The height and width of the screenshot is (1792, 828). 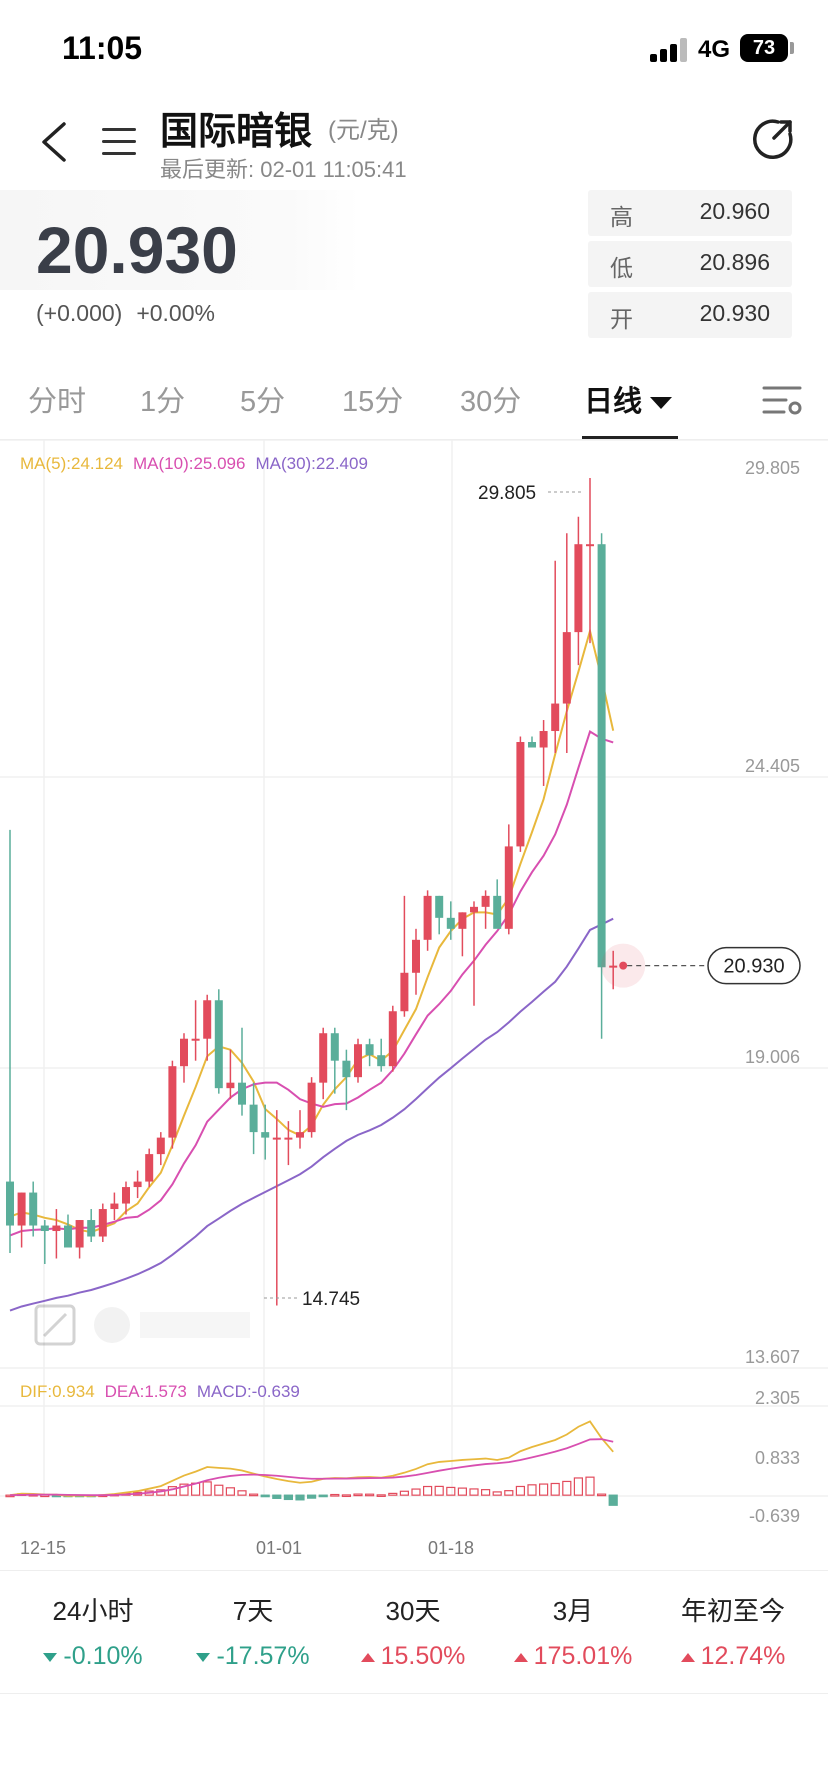 What do you see at coordinates (621, 268) in the screenshot?
I see `low-label: 低` at bounding box center [621, 268].